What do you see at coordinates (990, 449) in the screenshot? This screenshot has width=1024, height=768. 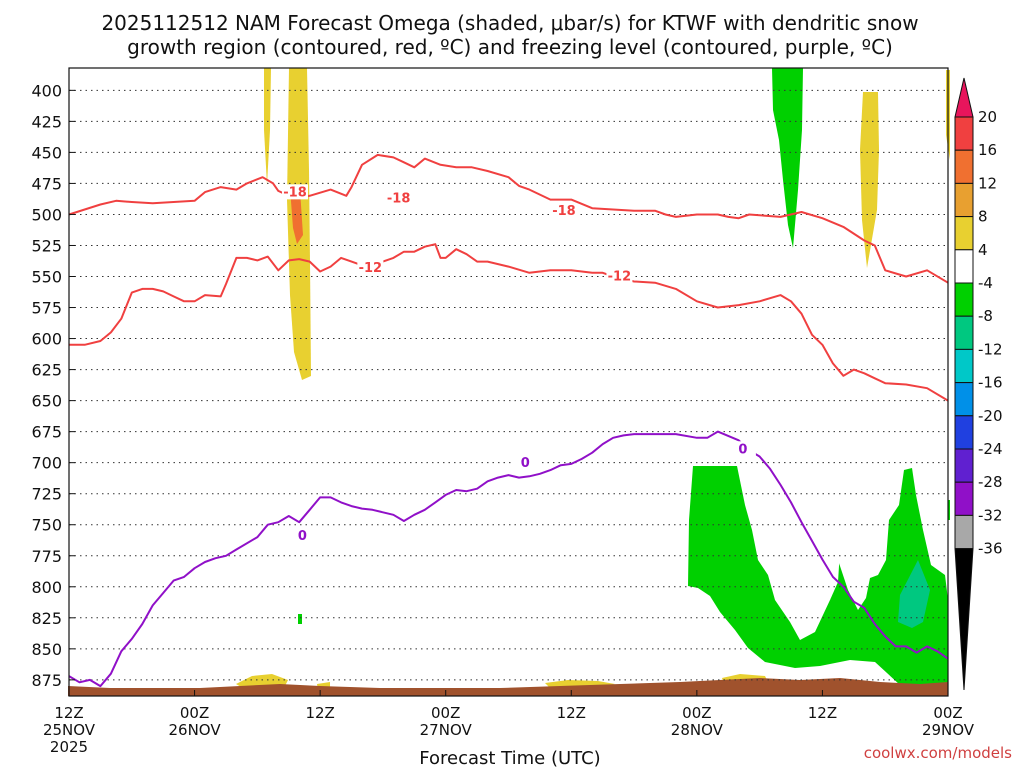 I see `colorbar-tick-label: -24` at bounding box center [990, 449].